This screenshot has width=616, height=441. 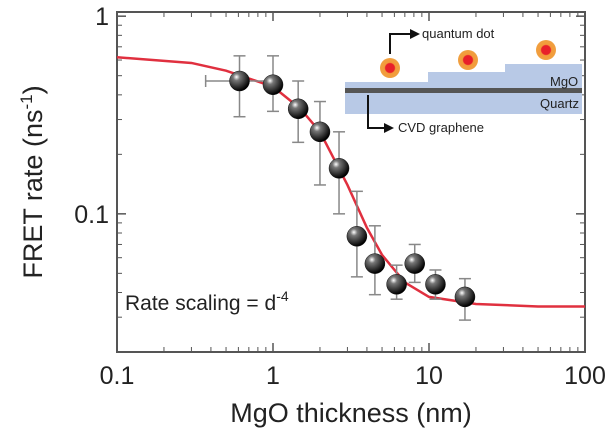 What do you see at coordinates (200, 303) in the screenshot?
I see `annotation-text: Rate scaling = d` at bounding box center [200, 303].